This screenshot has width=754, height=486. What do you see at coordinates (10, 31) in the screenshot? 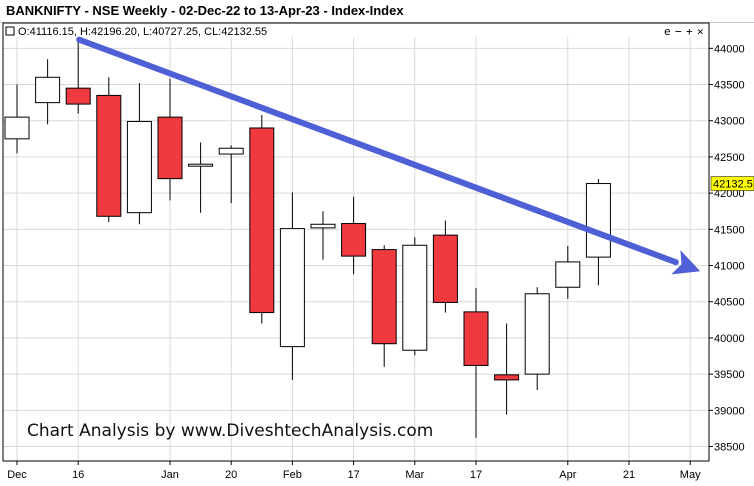
I see `legend-box-icon` at bounding box center [10, 31].